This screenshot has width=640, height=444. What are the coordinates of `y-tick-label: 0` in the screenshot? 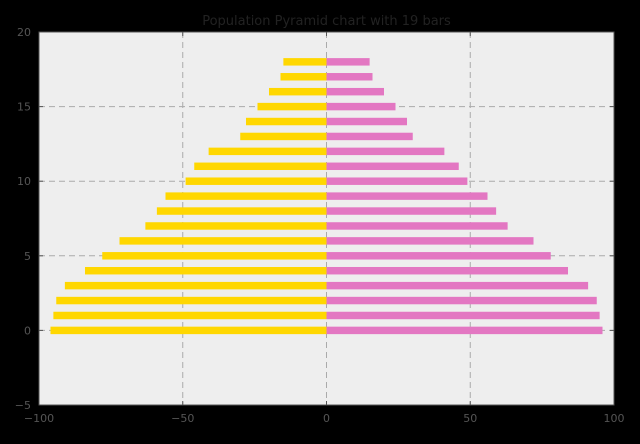 It's located at (27, 330).